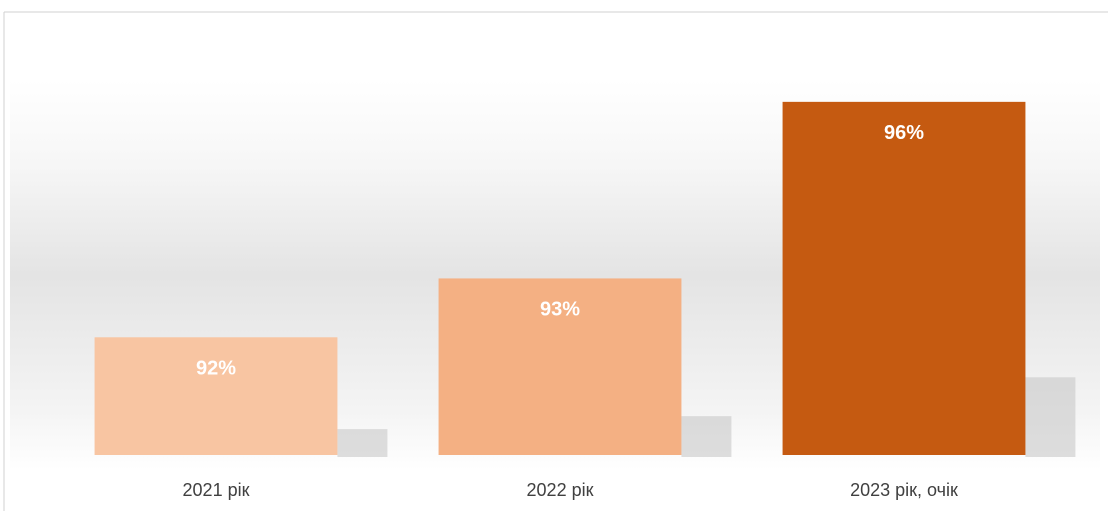 The height and width of the screenshot is (511, 1108). What do you see at coordinates (560, 310) in the screenshot?
I see `value-label: 93%` at bounding box center [560, 310].